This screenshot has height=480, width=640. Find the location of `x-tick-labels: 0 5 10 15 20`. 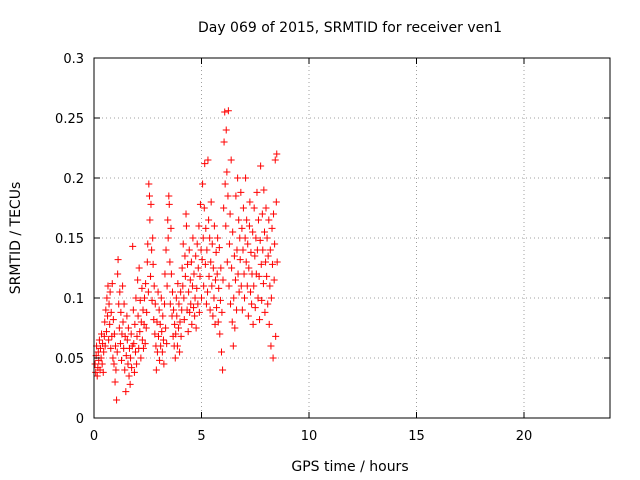

x-tick-labels: 0 5 10 15 20 is located at coordinates (311, 436).